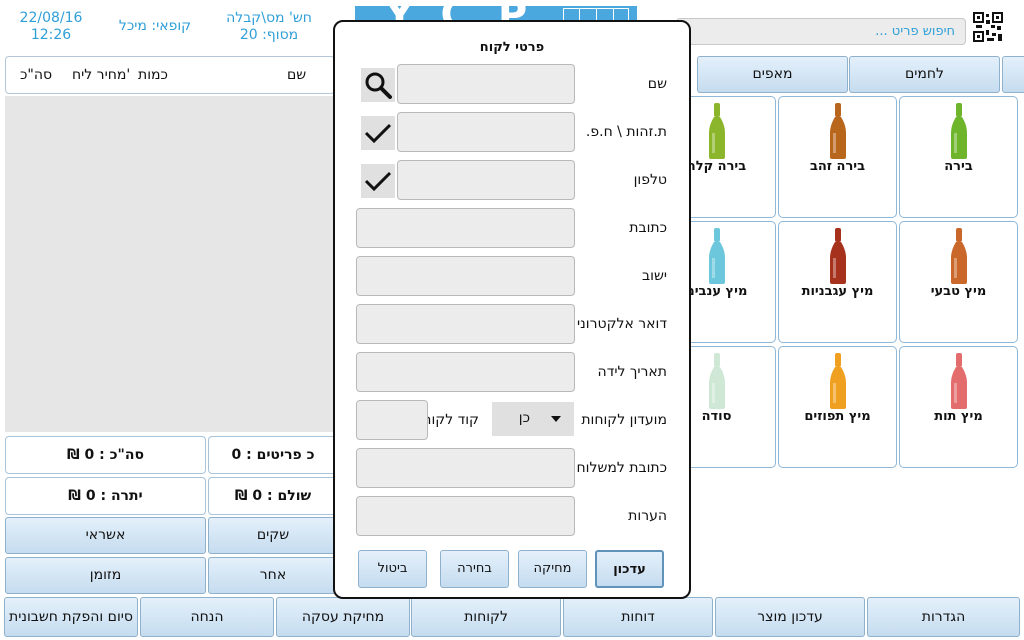 This screenshot has width=1024, height=640. What do you see at coordinates (638, 617) in the screenshot?
I see `reports-button: דוחות` at bounding box center [638, 617].